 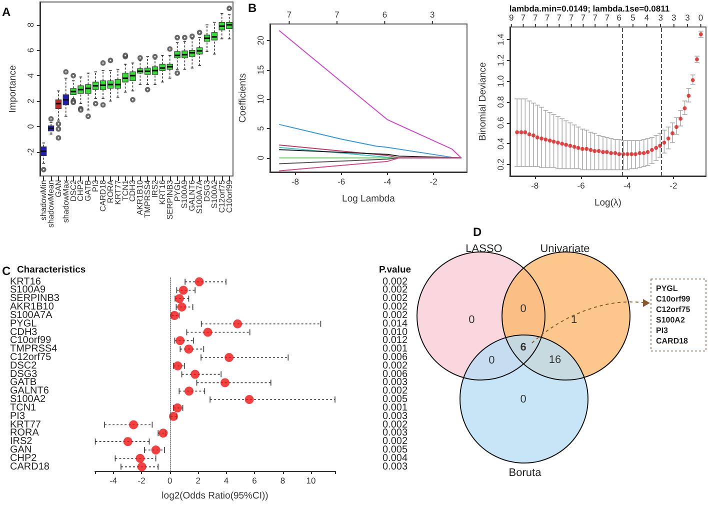 What do you see at coordinates (73, 190) in the screenshot?
I see `x-tick-label: DSC2` at bounding box center [73, 190].